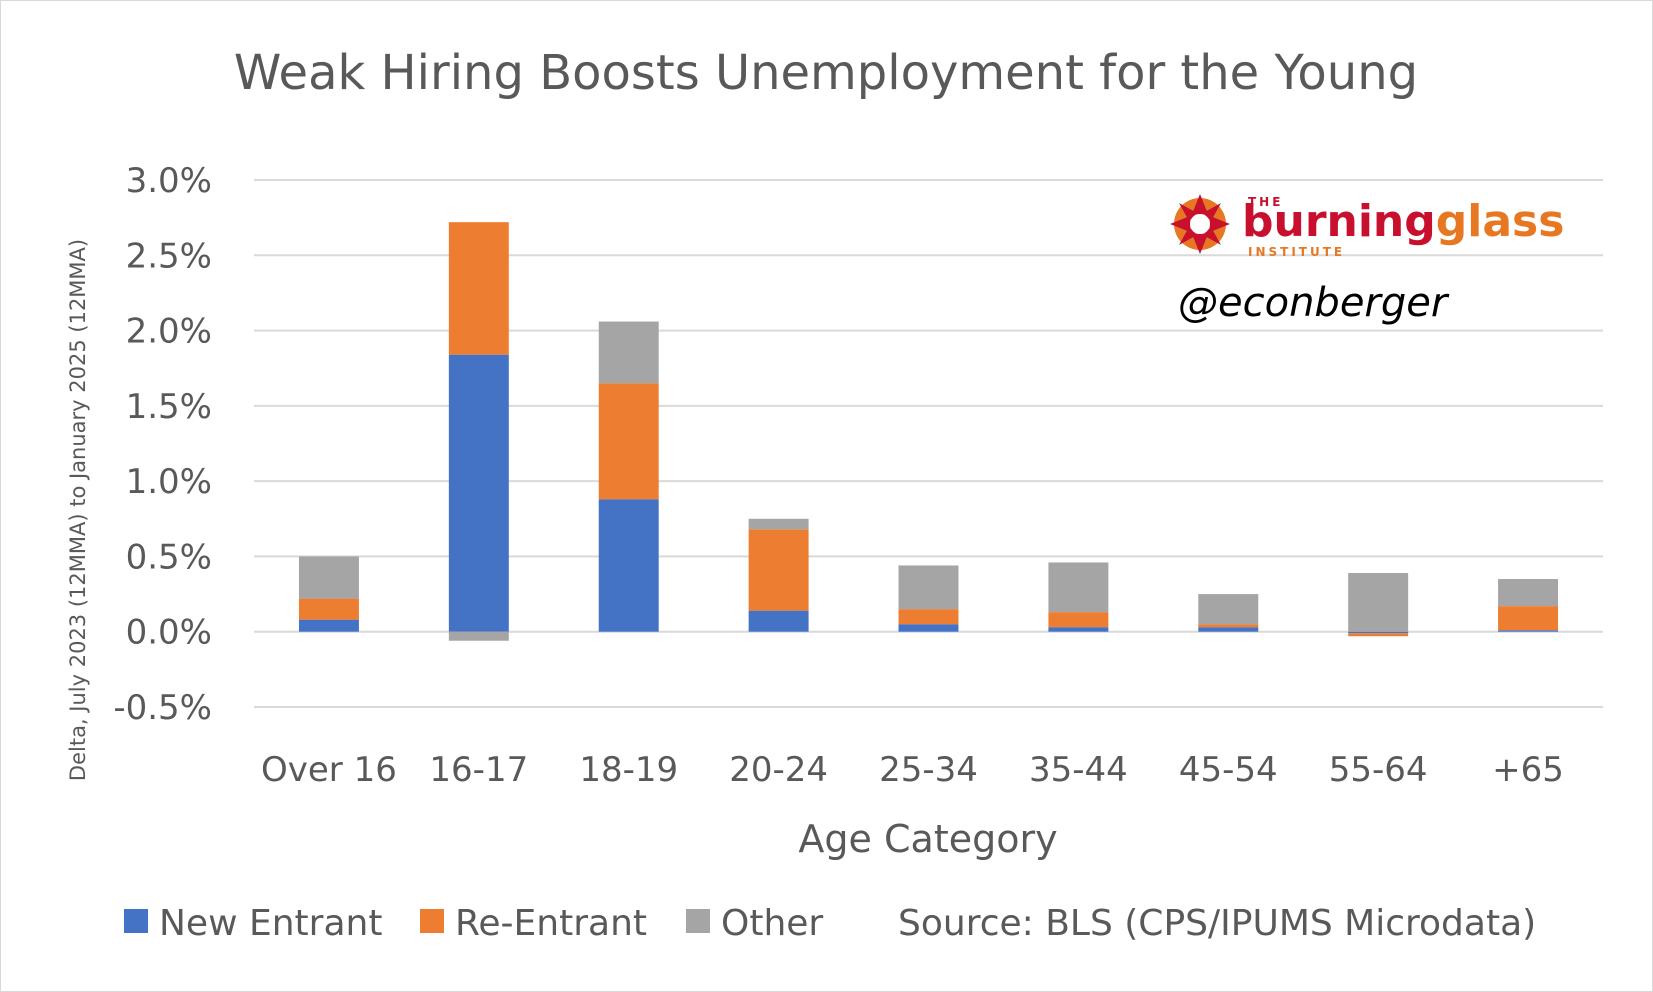 This screenshot has height=992, width=1653. What do you see at coordinates (1217, 923) in the screenshot?
I see `source-note: Source: BLS (CPS/IPUMS Microdata)` at bounding box center [1217, 923].